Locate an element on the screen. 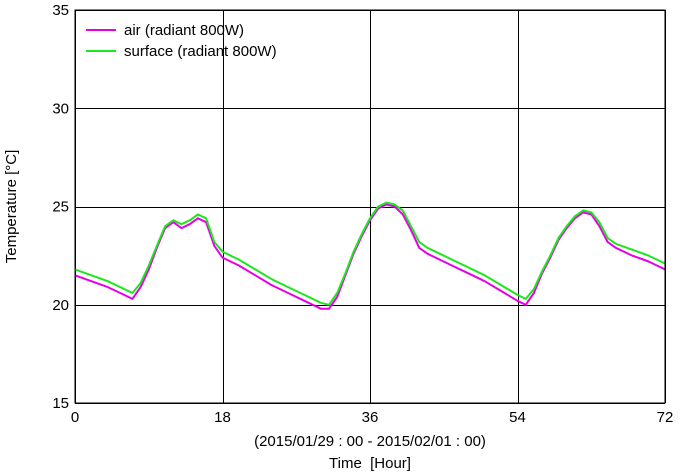  legend-entry-air: air (radiant 800W) is located at coordinates (184, 30).